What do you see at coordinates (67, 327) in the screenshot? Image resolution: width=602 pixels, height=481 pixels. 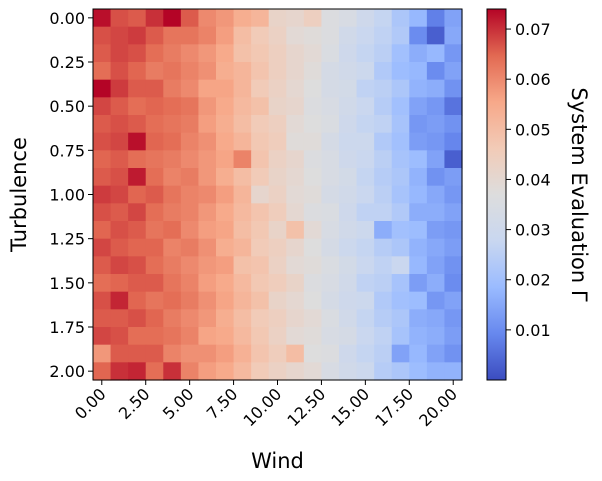 I see `y-tick-label: 1.75` at bounding box center [67, 327].